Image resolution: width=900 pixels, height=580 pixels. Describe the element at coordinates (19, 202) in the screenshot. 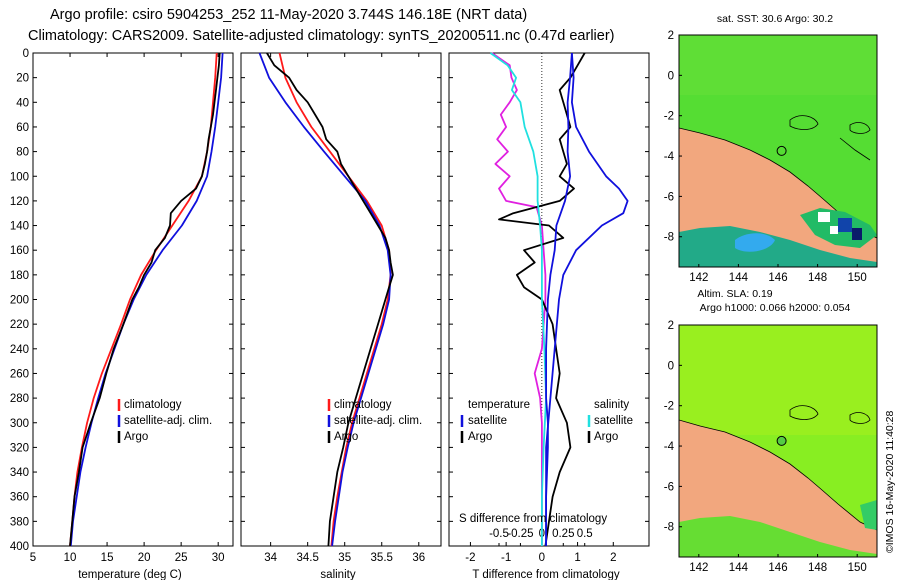

I see `y-tick-label: 120` at that location.